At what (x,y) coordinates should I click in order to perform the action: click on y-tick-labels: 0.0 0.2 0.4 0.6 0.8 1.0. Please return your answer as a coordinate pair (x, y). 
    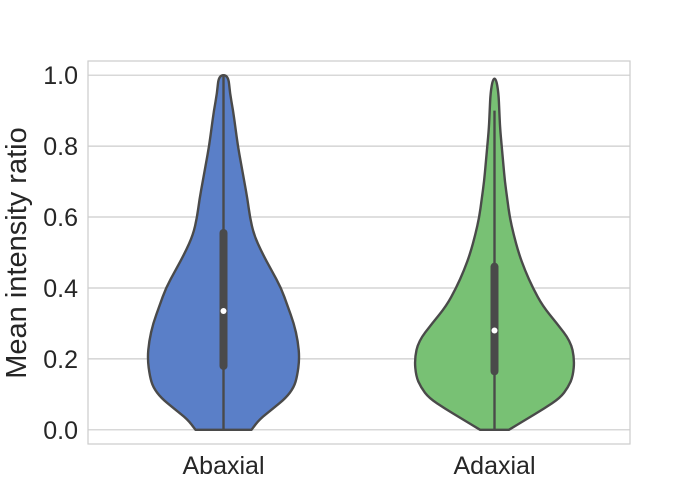
    Looking at the image, I should click on (60, 253).